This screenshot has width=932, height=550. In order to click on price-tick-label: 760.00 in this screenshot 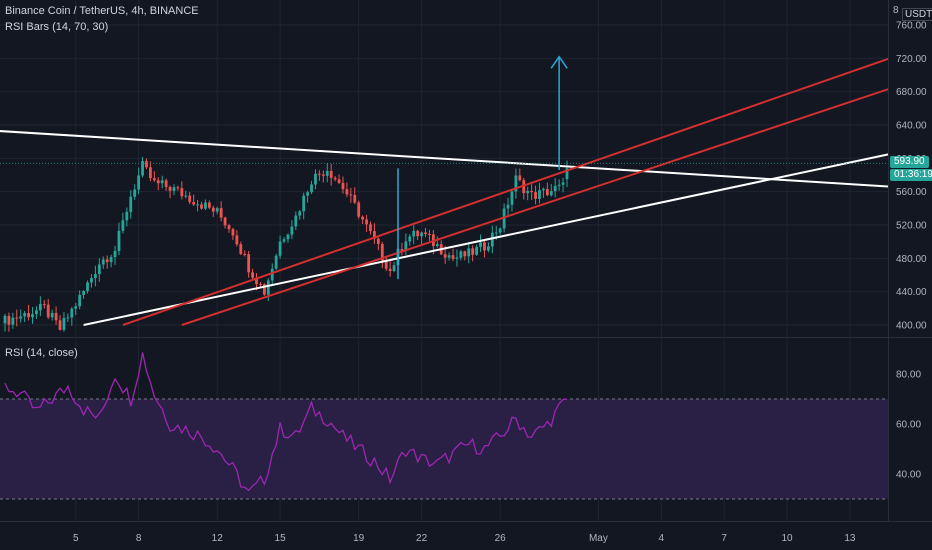, I will do `click(911, 26)`.